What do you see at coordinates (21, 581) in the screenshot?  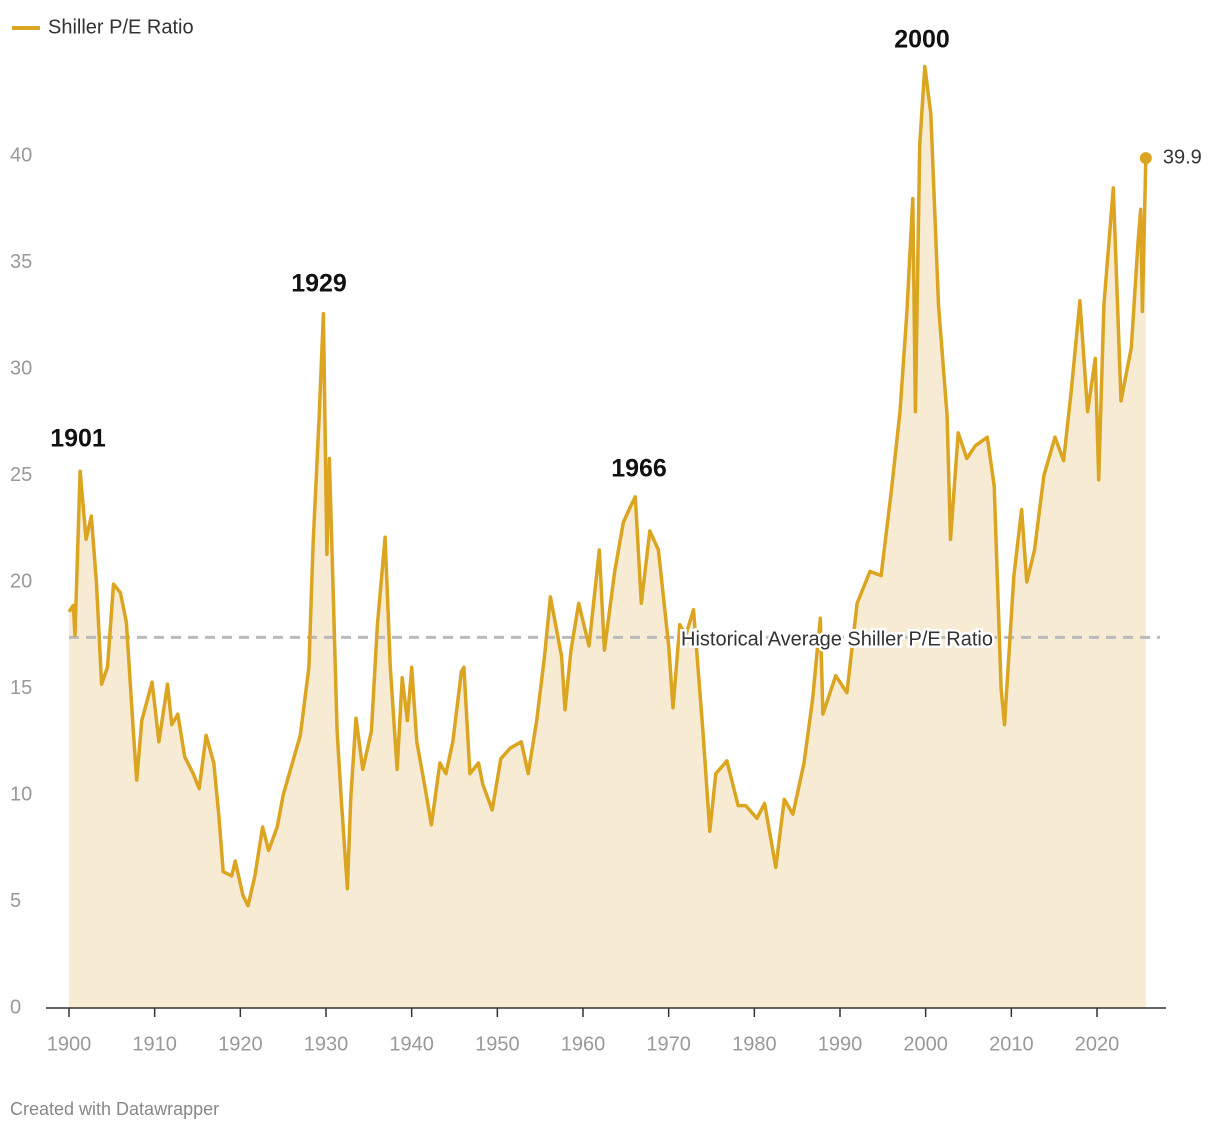 I see `y-tick-label: 20` at bounding box center [21, 581].